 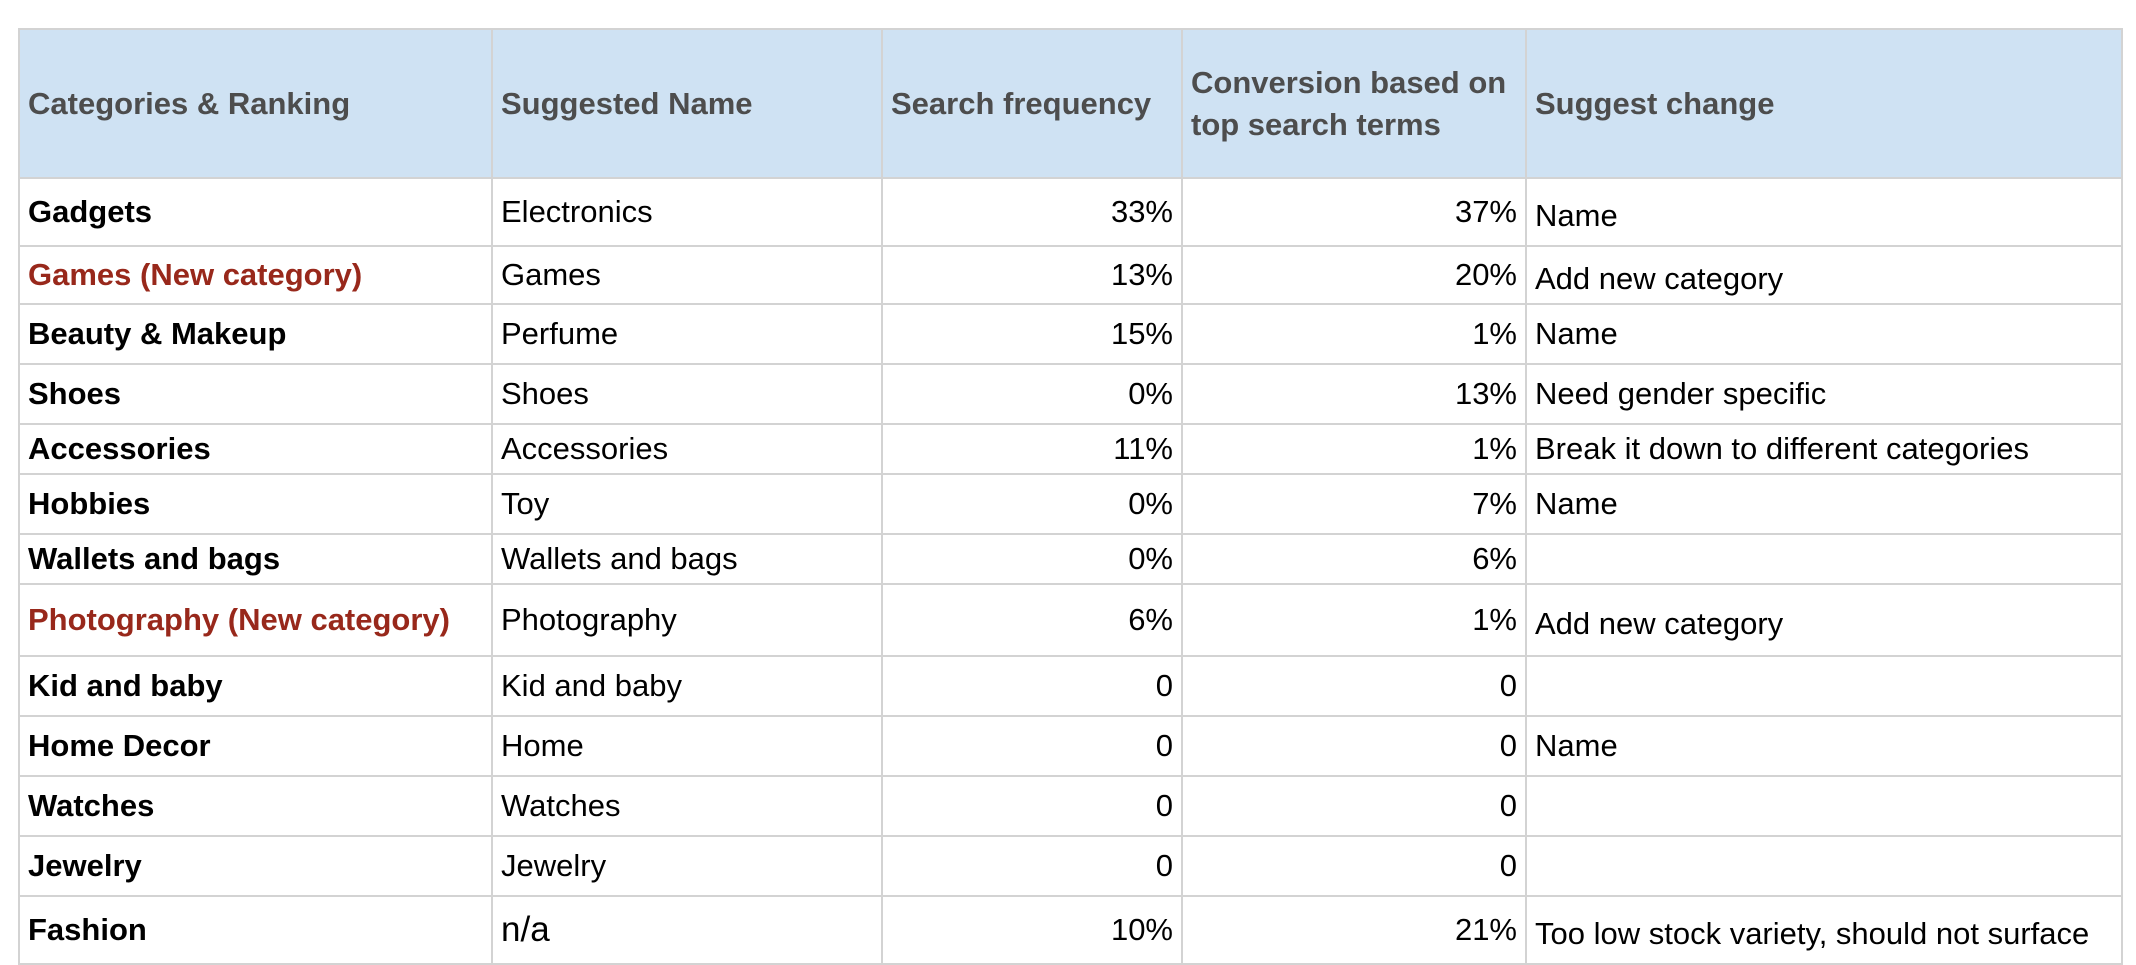 I want to click on search-frequency-cell: 13%, so click(x=1032, y=275).